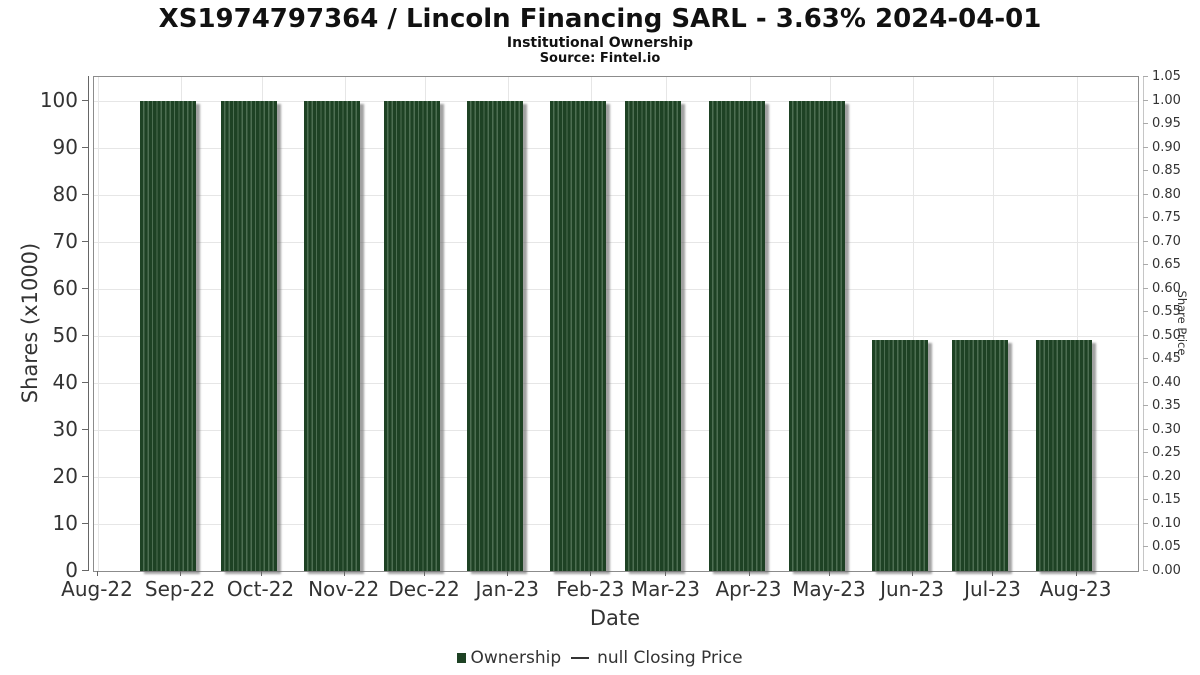 This screenshot has height=675, width=1200. I want to click on y-tick-label-left: 0, so click(71, 570).